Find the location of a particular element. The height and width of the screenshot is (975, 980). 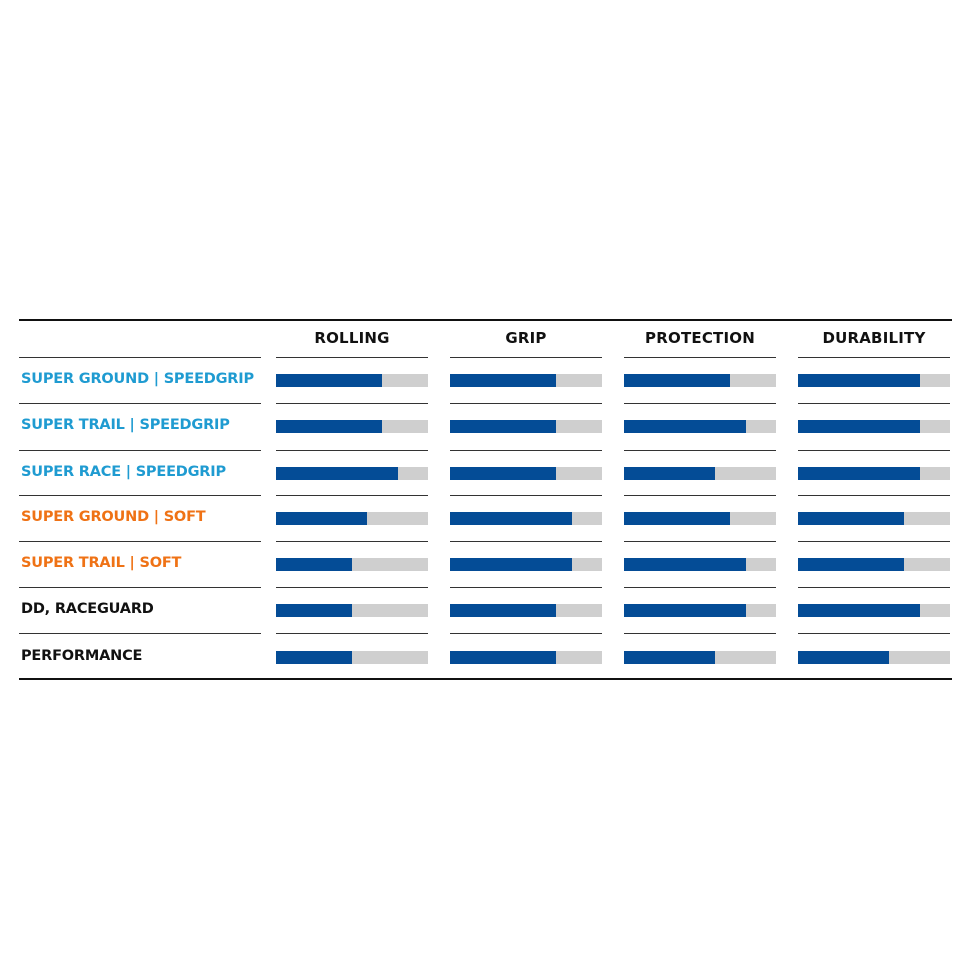

bottom-rule is located at coordinates (485, 679).